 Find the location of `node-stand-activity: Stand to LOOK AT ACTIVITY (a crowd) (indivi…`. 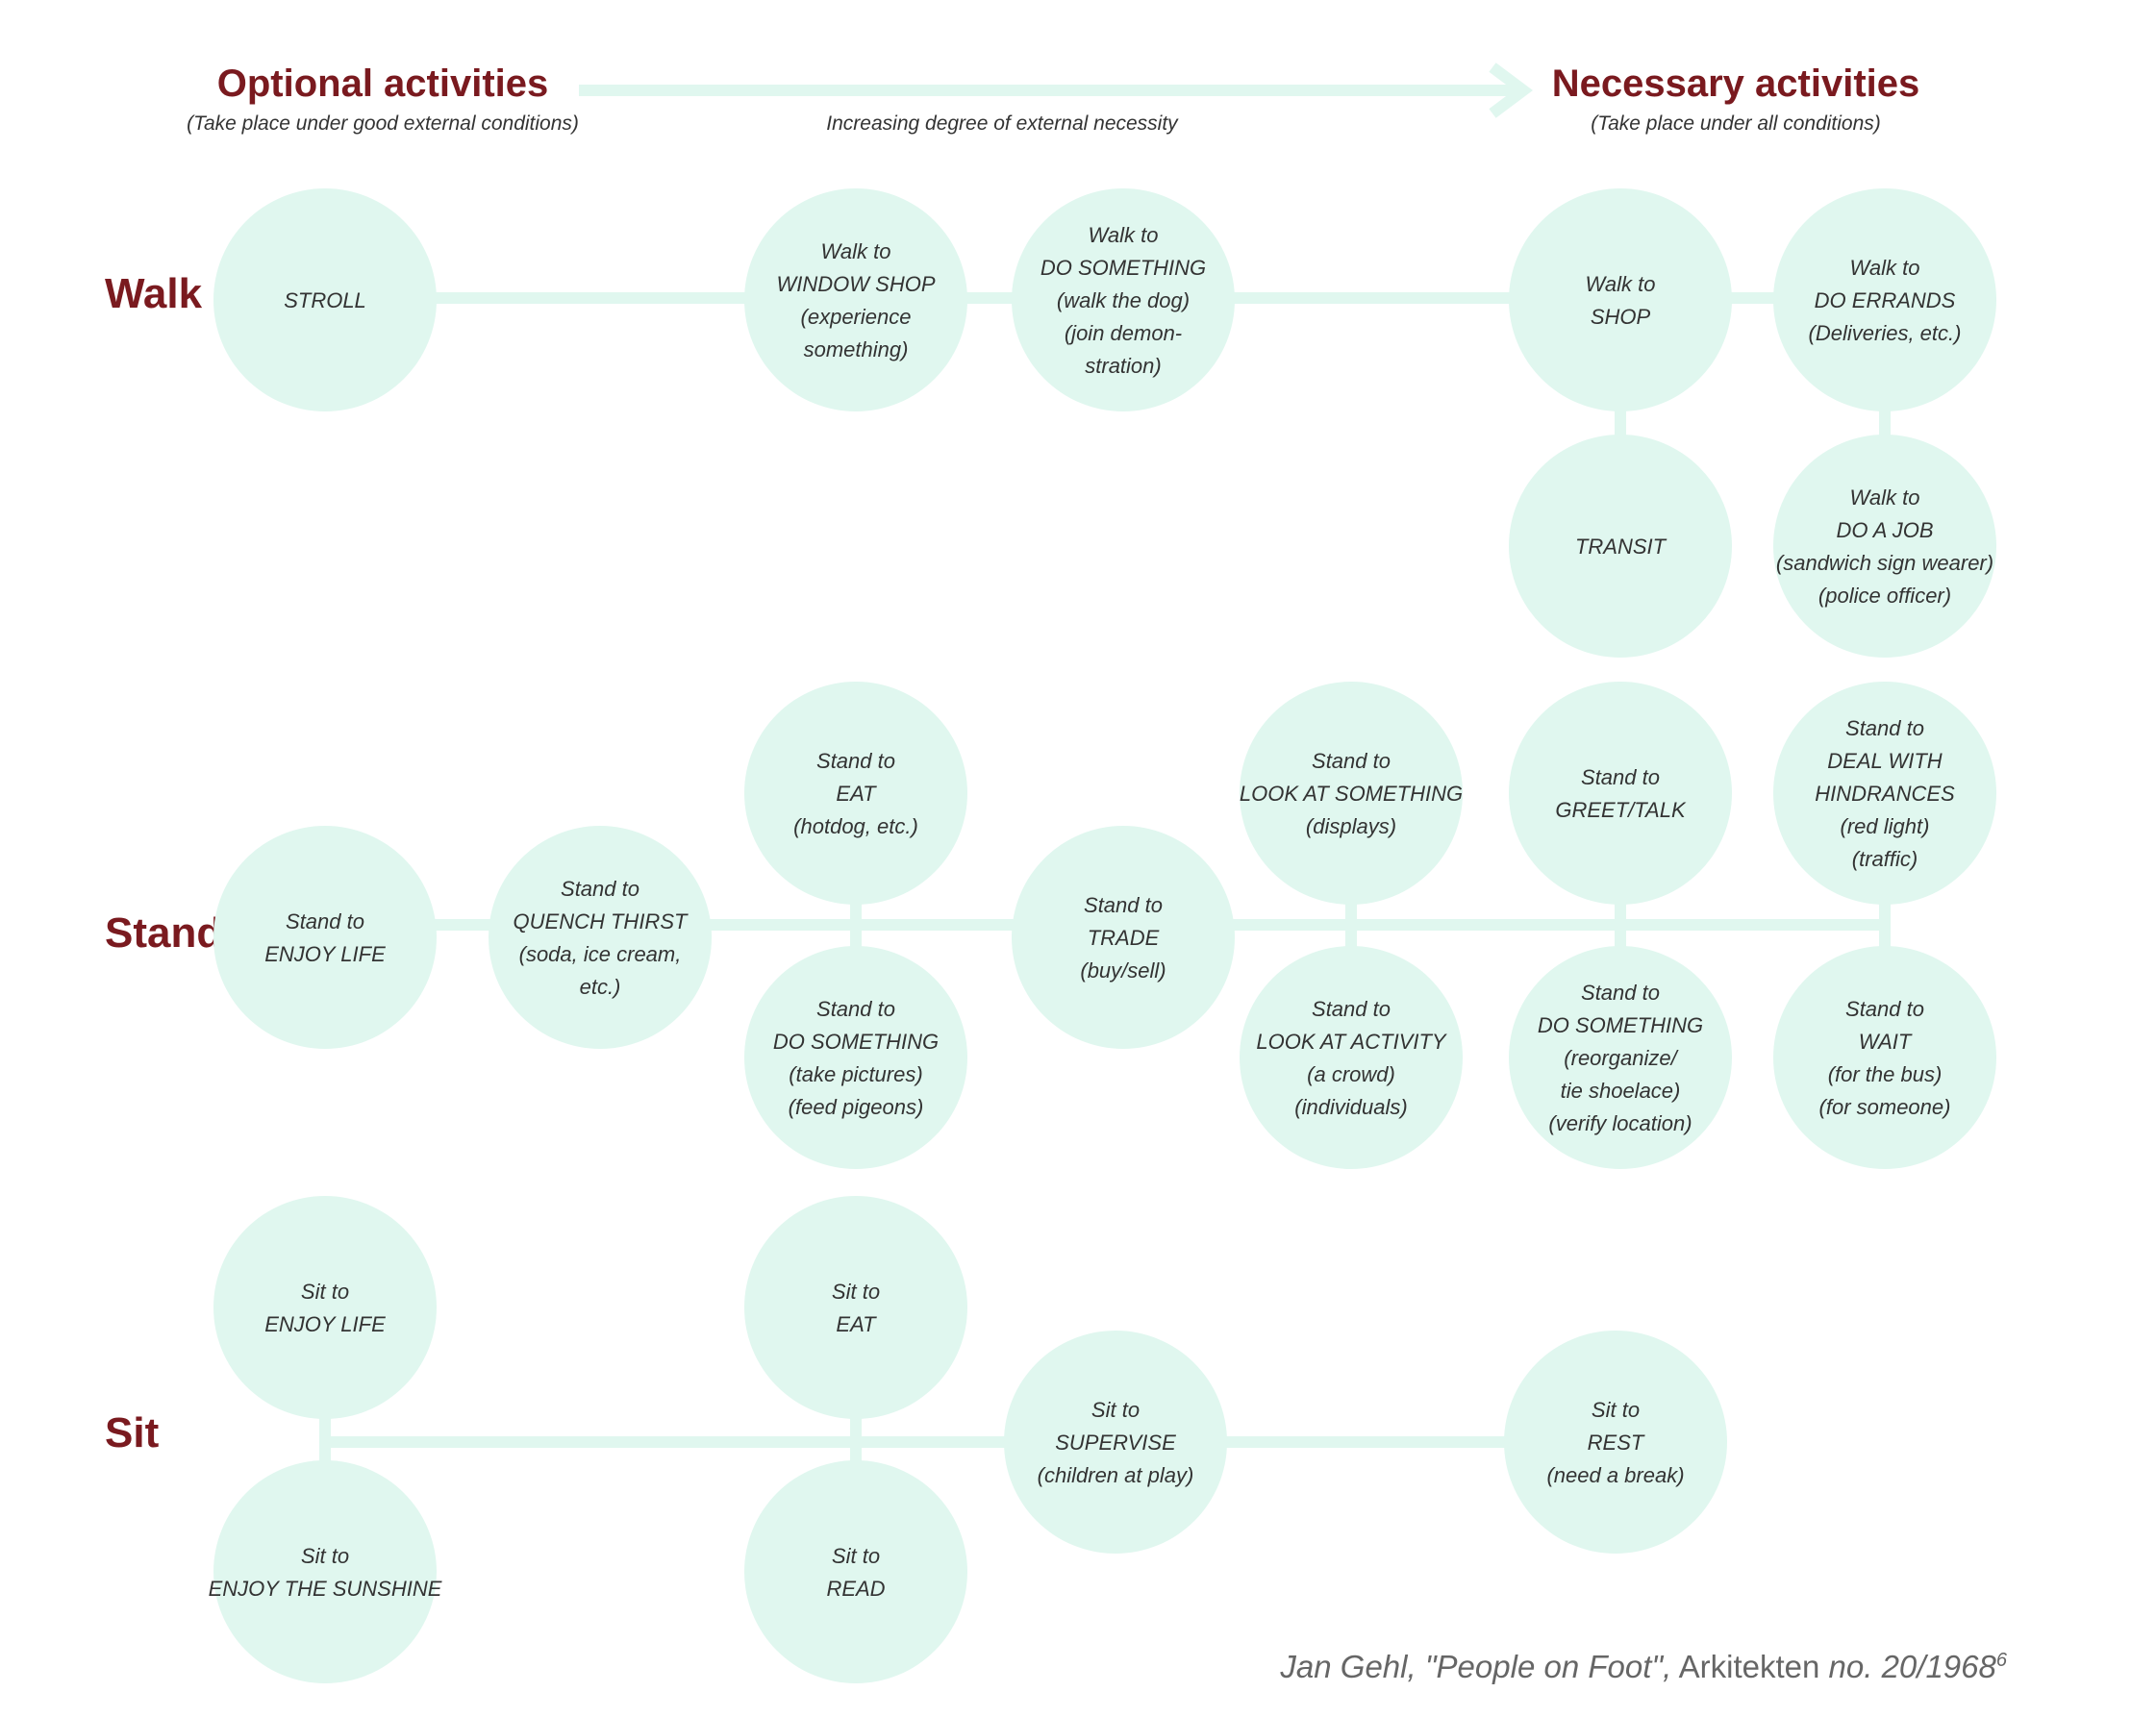

node-stand-activity: Stand to LOOK AT ACTIVITY (a crowd) (indivi… is located at coordinates (1351, 1058).